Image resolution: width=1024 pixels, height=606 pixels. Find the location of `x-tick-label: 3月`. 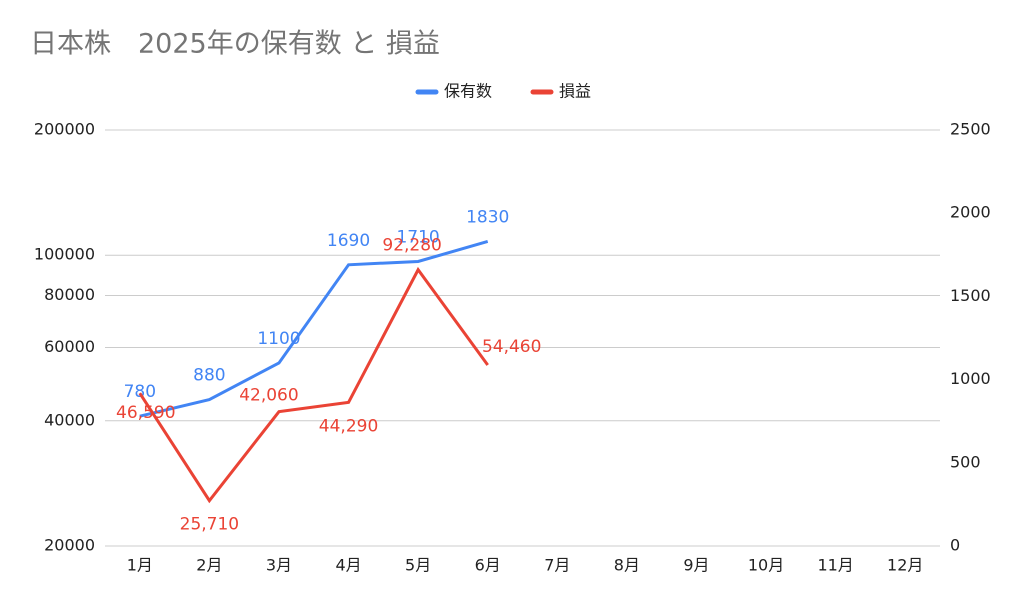

x-tick-label: 3月 is located at coordinates (279, 565).